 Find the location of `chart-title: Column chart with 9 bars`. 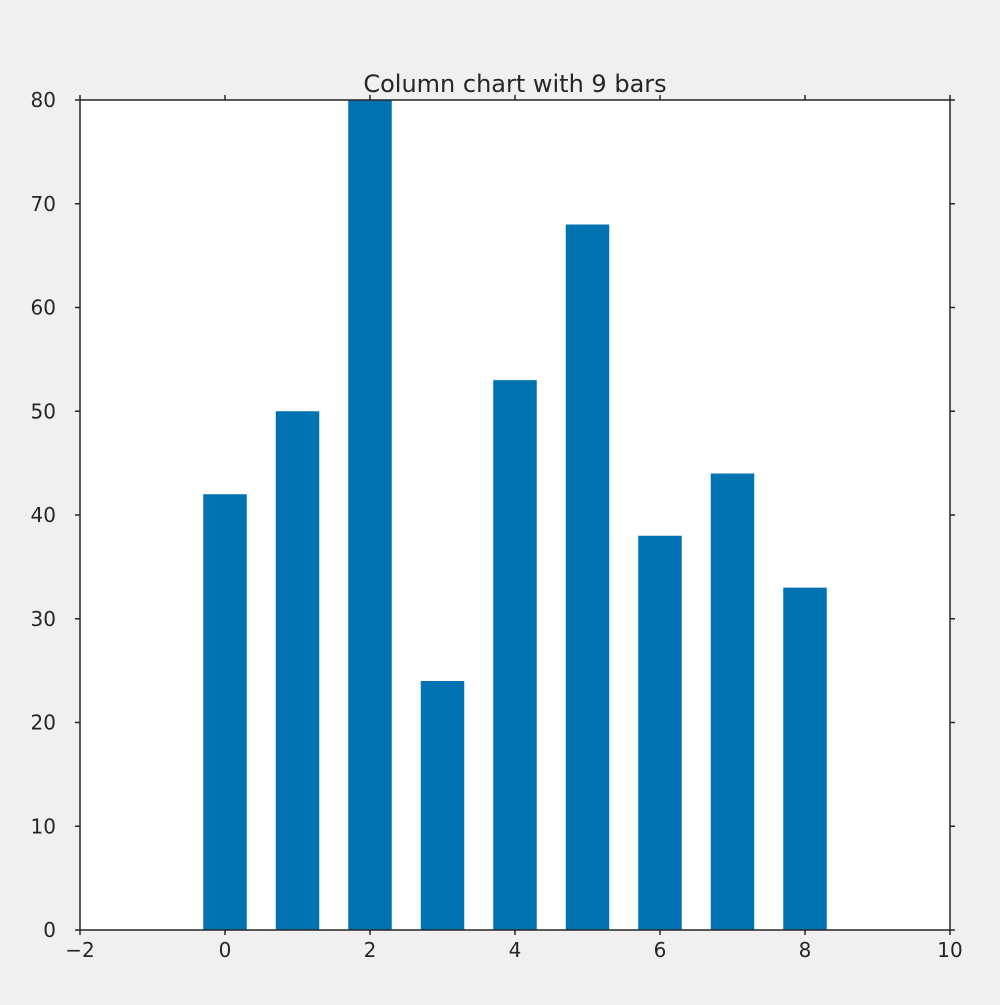

chart-title: Column chart with 9 bars is located at coordinates (514, 84).